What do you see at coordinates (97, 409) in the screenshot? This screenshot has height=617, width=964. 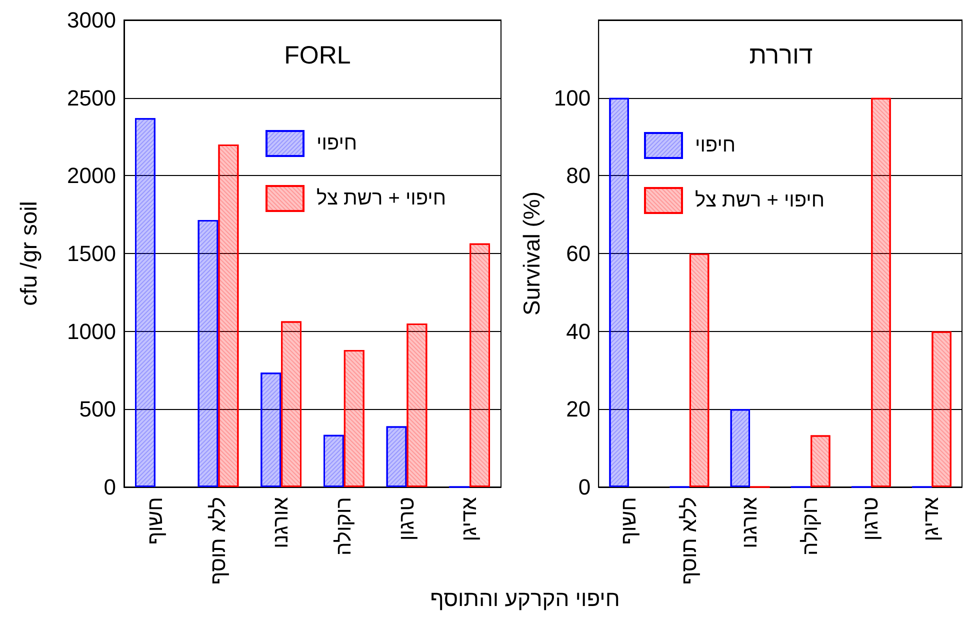 I see `y-tick-label: 500` at bounding box center [97, 409].